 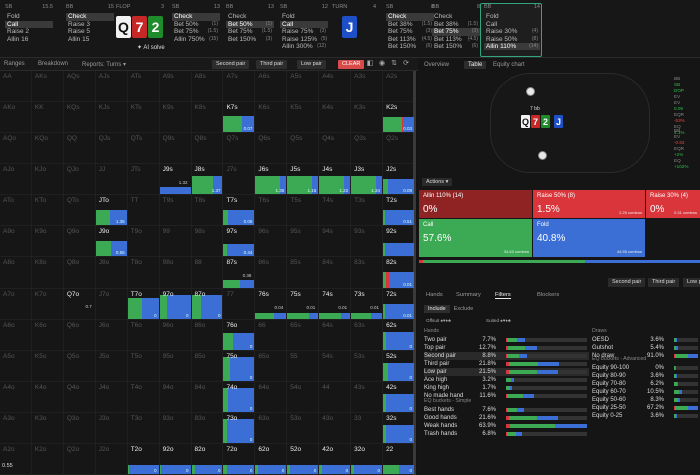 What do you see at coordinates (47, 87) in the screenshot?
I see `hand-cell: AKs` at bounding box center [47, 87].